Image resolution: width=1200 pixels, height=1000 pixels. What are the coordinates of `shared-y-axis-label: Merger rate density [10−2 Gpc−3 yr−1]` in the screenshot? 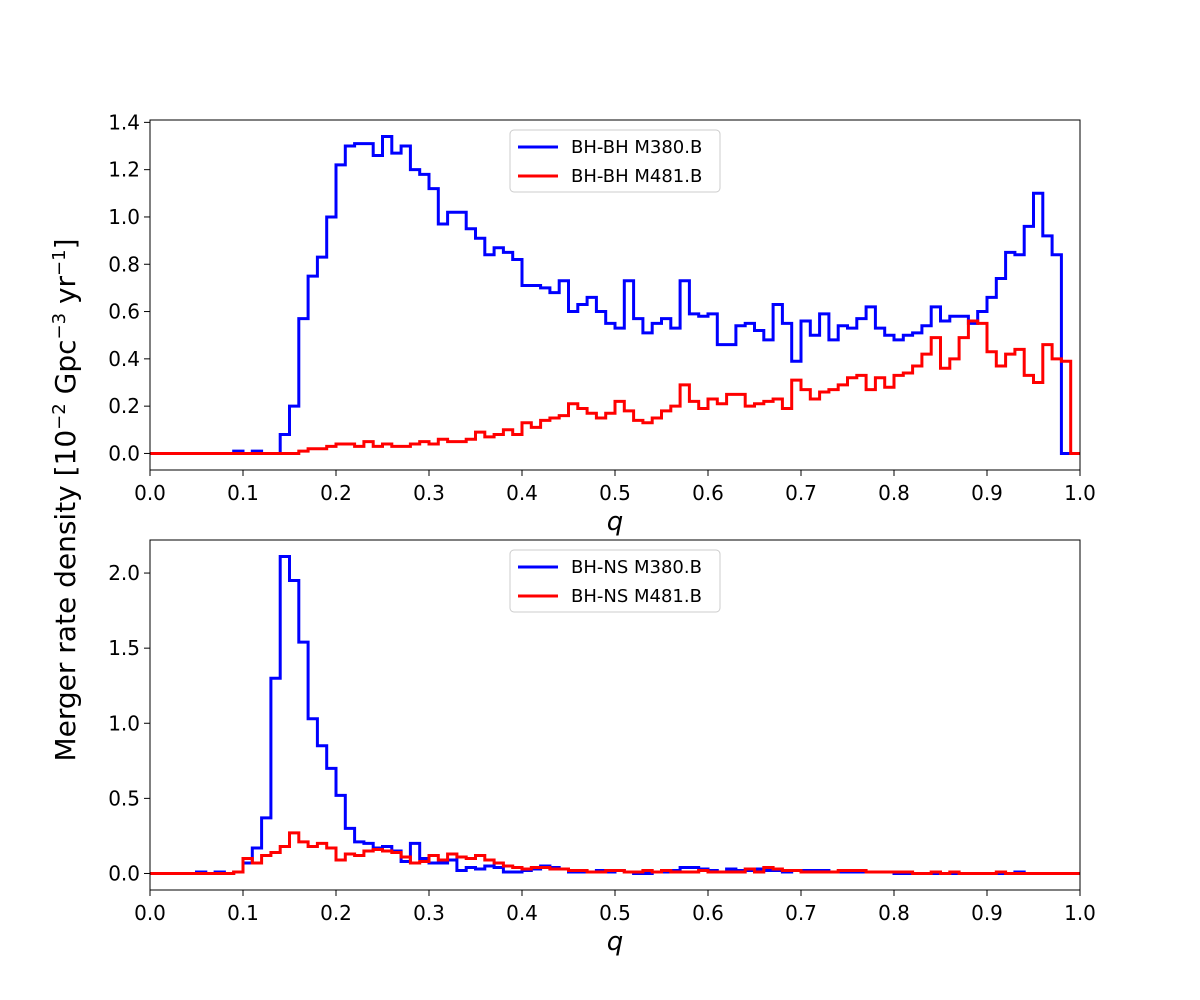 It's located at (66, 499).